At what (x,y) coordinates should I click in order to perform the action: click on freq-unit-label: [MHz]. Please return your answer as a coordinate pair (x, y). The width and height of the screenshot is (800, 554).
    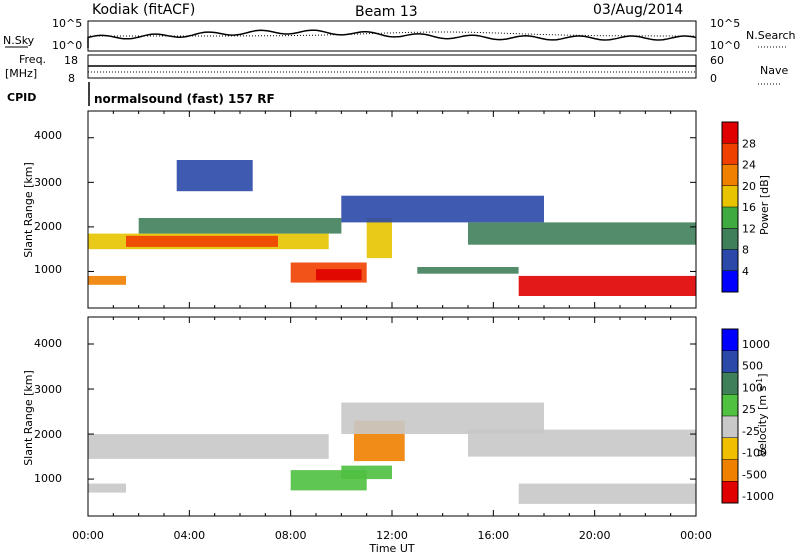
    Looking at the image, I should click on (21, 73).